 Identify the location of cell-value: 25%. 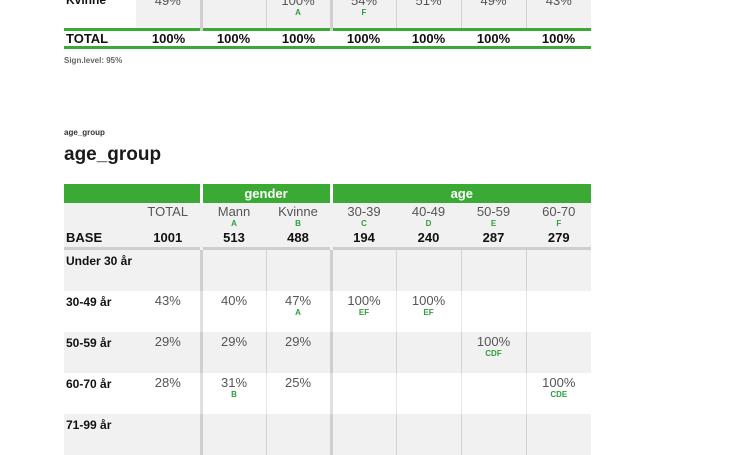
(298, 382).